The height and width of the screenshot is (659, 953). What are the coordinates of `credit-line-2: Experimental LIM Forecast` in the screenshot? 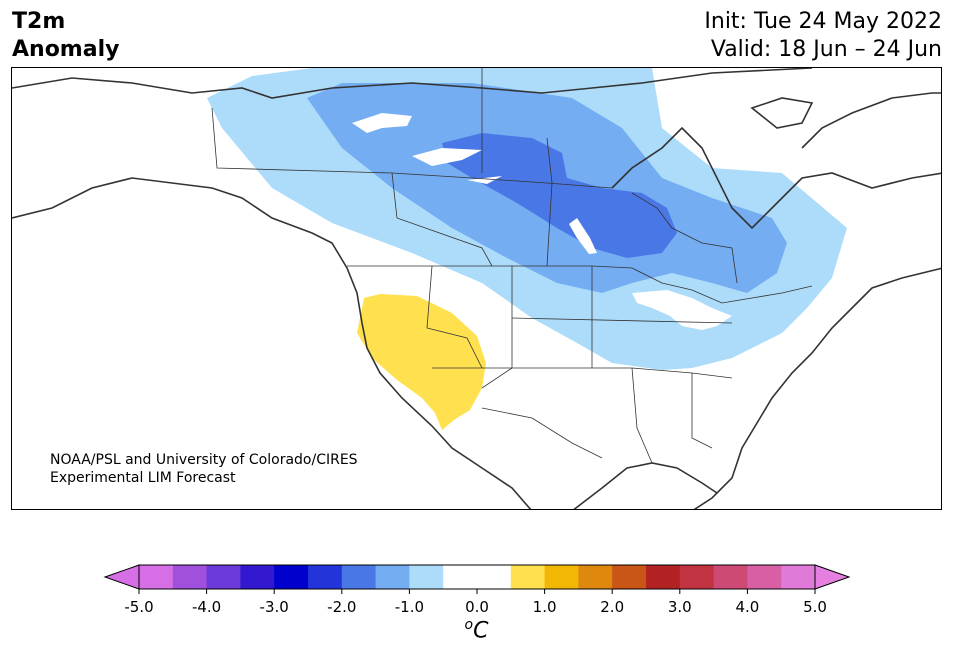 It's located at (143, 478).